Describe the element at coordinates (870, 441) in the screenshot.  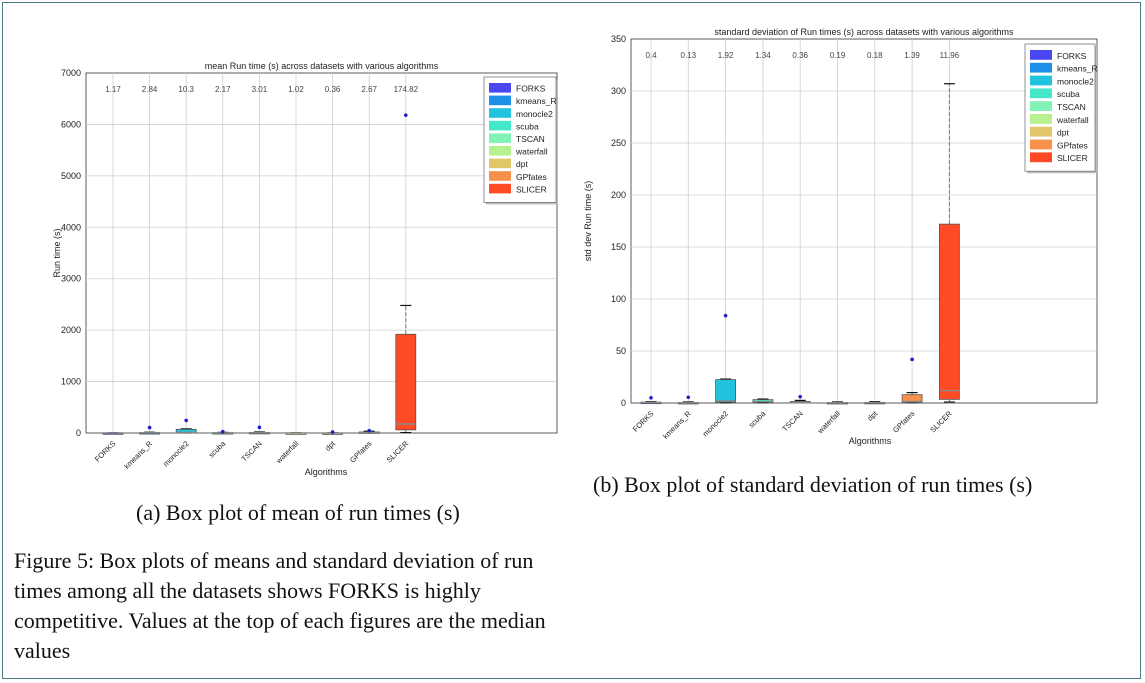
I see `x-axis-label: Algorithms` at that location.